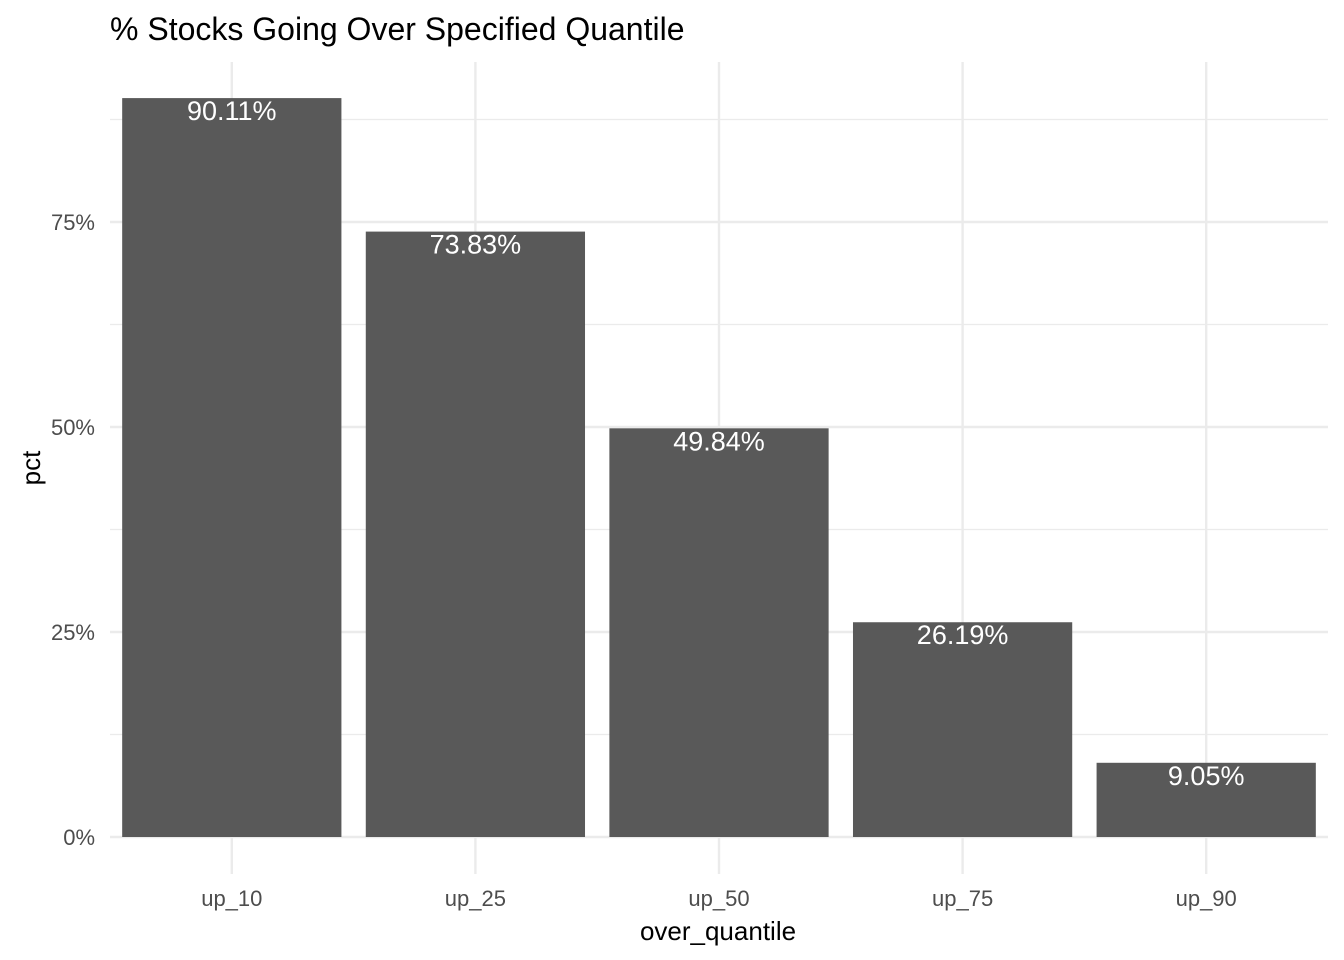 This screenshot has width=1344, height=960. Describe the element at coordinates (232, 111) in the screenshot. I see `bar-value-label: 90.11%` at that location.